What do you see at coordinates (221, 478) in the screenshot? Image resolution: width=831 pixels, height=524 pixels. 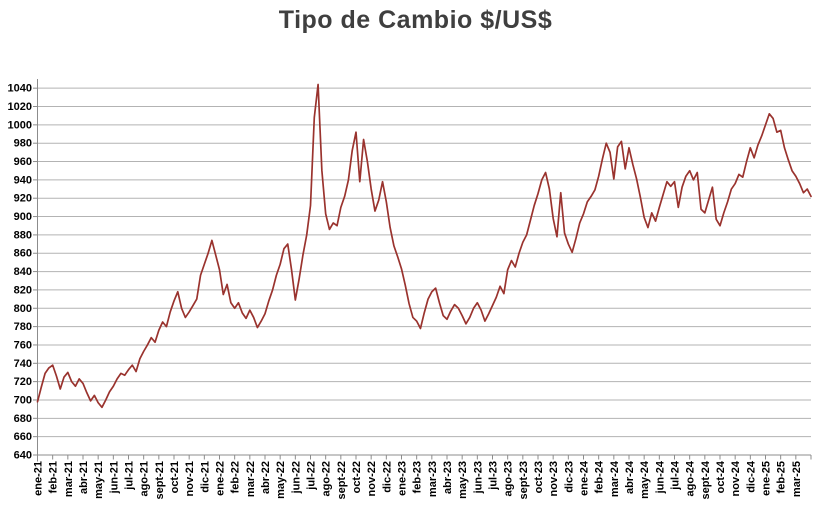 I see `x-axis-label: ene-22` at bounding box center [221, 478].